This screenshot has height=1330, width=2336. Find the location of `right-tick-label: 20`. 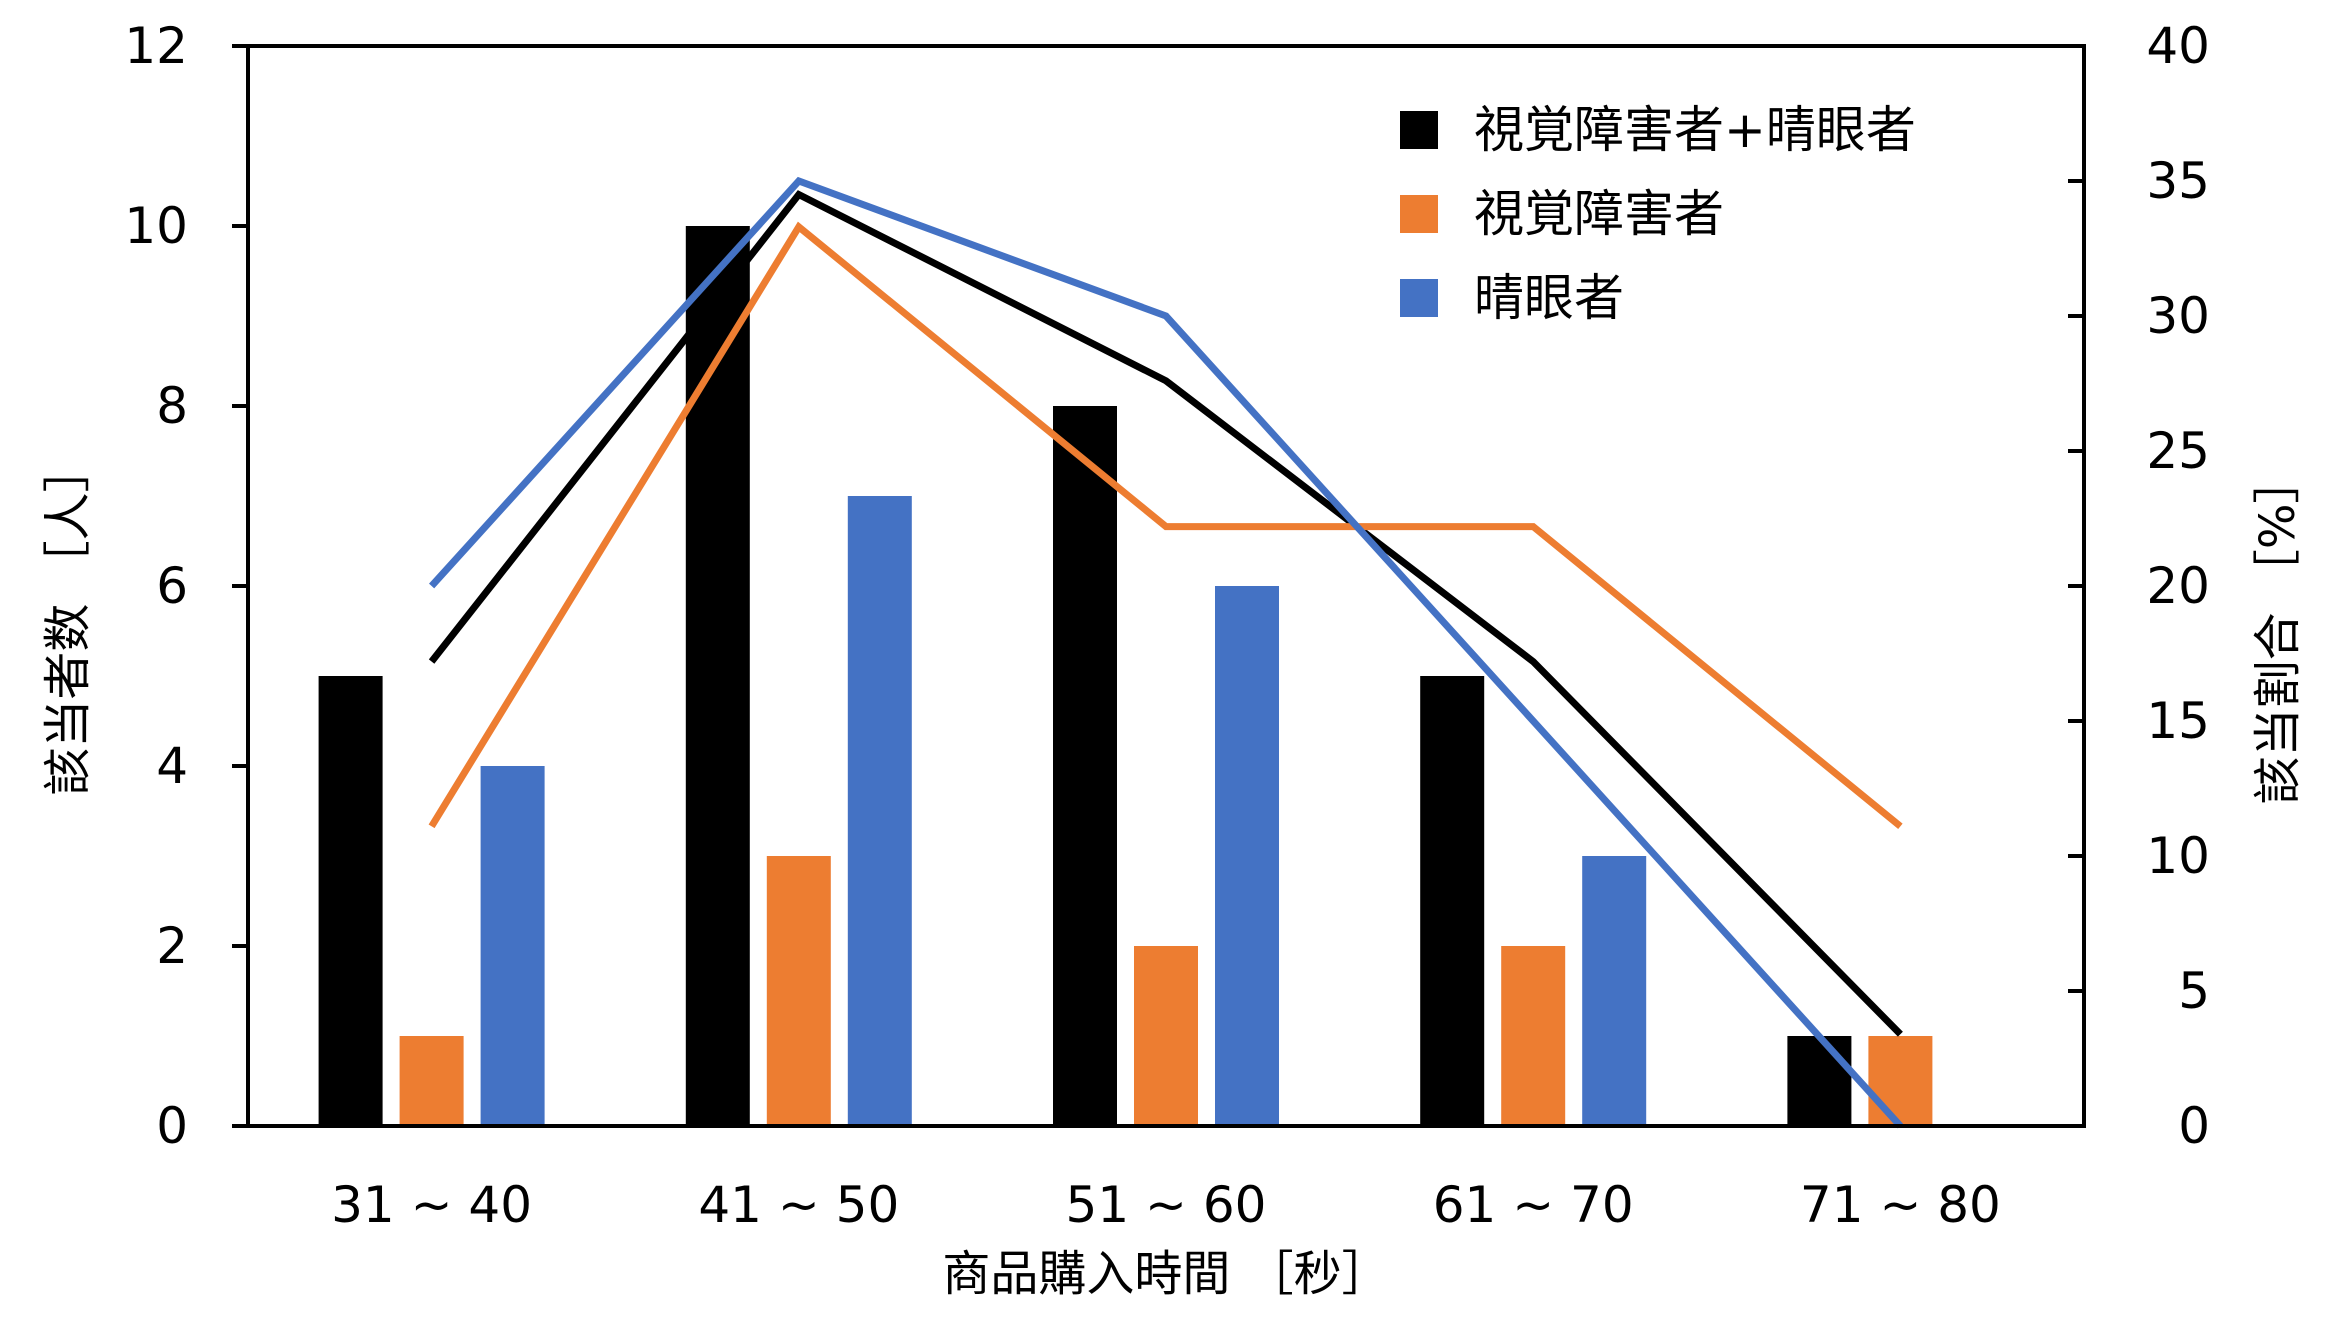

right-tick-label: 20 is located at coordinates (2178, 586).